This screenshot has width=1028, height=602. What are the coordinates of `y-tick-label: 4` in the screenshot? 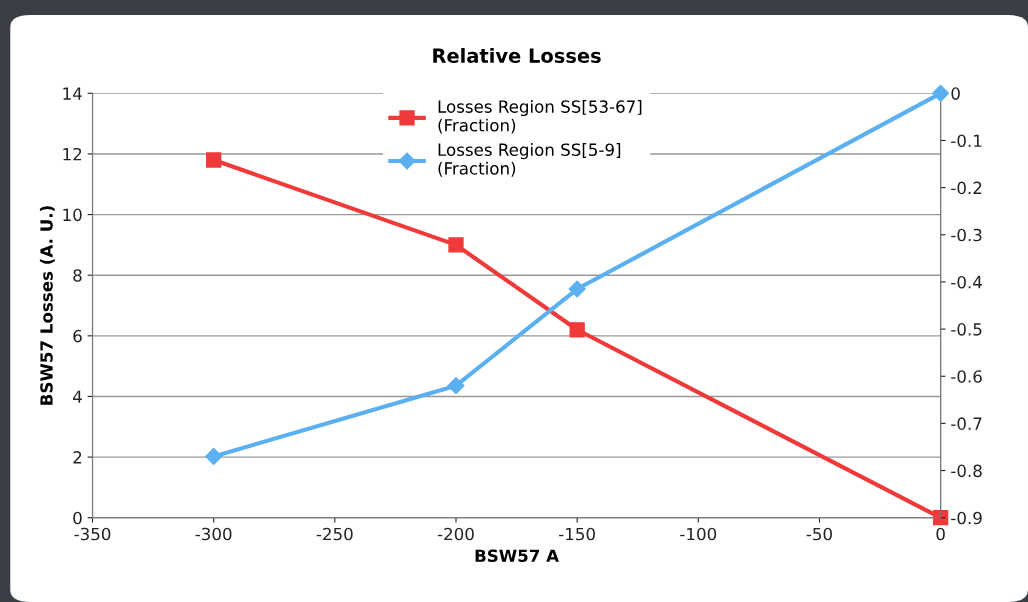 It's located at (77, 396).